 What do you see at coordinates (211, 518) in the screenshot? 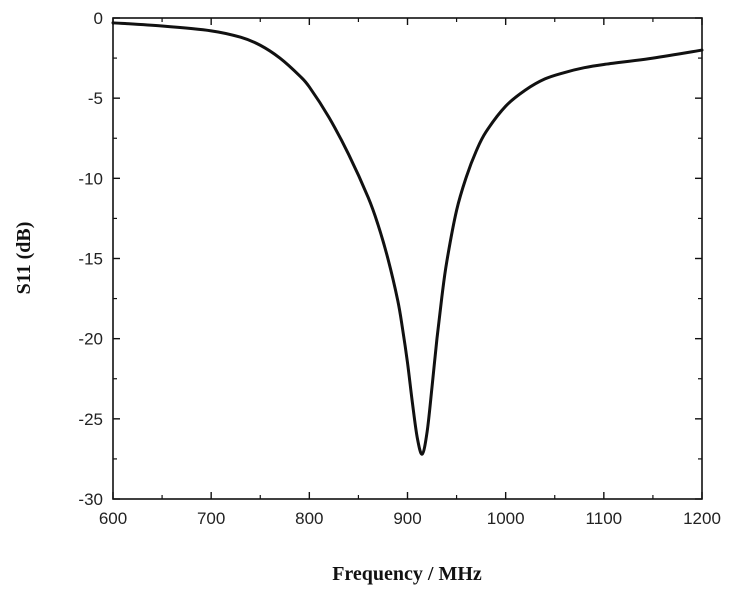
I see `x-tick-label: 700` at bounding box center [211, 518].